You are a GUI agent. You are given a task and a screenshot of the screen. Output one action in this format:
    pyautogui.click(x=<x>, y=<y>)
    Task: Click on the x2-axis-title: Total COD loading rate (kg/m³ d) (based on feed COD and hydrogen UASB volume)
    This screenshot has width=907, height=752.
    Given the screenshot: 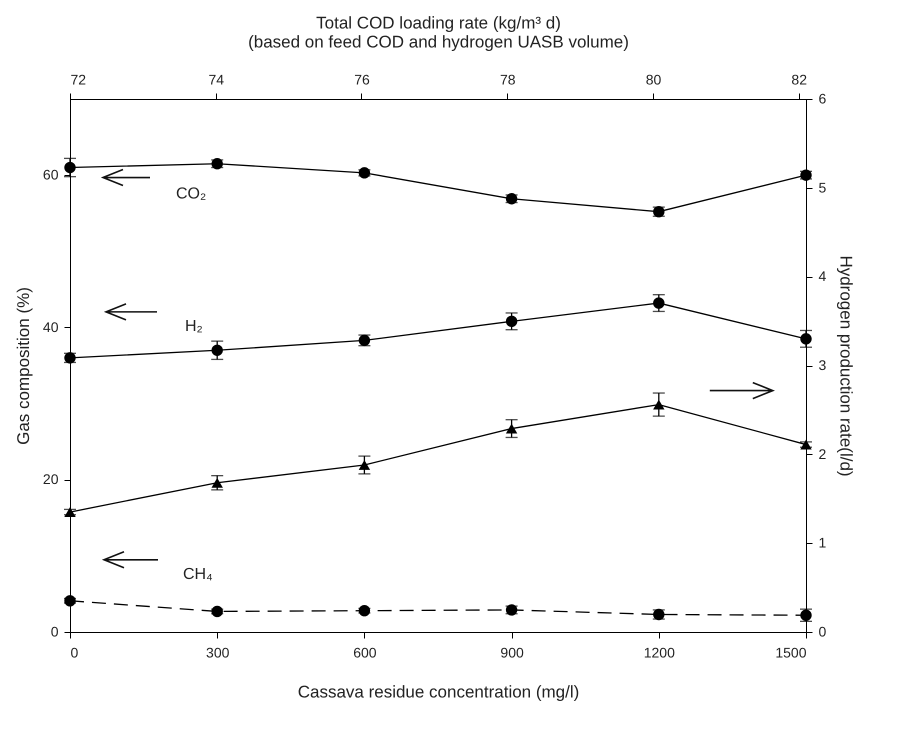 What is the action you would take?
    pyautogui.click(x=438, y=33)
    